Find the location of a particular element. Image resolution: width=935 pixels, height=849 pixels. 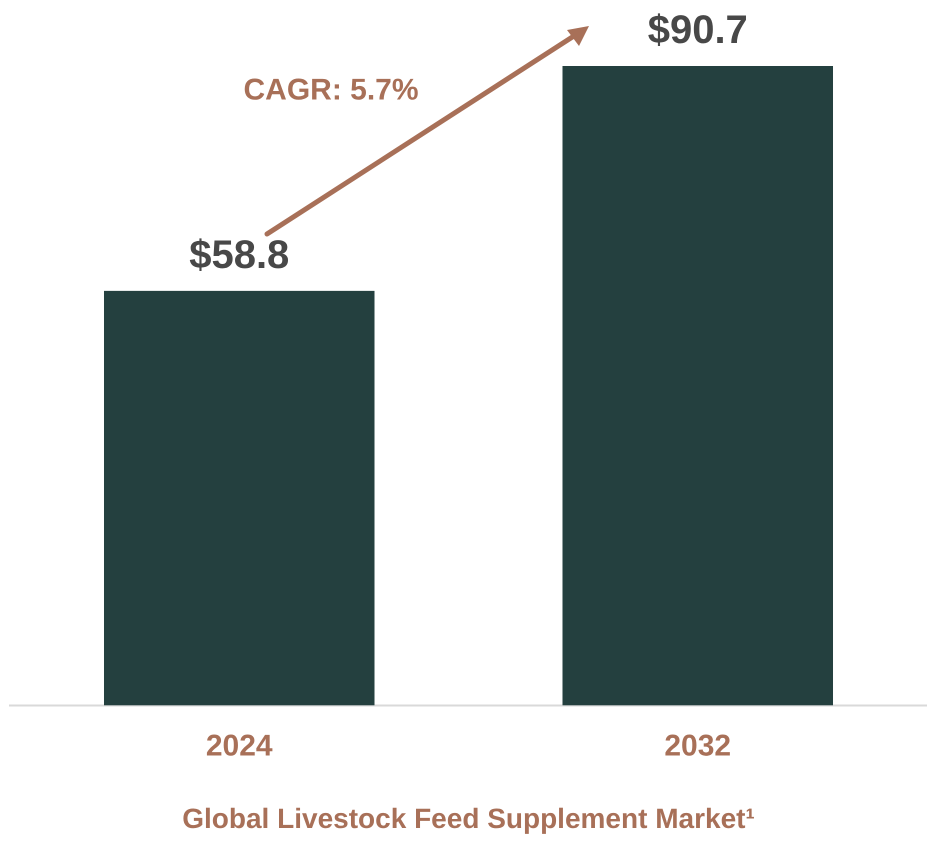

annotation: CAGR: 5.7% is located at coordinates (331, 89).